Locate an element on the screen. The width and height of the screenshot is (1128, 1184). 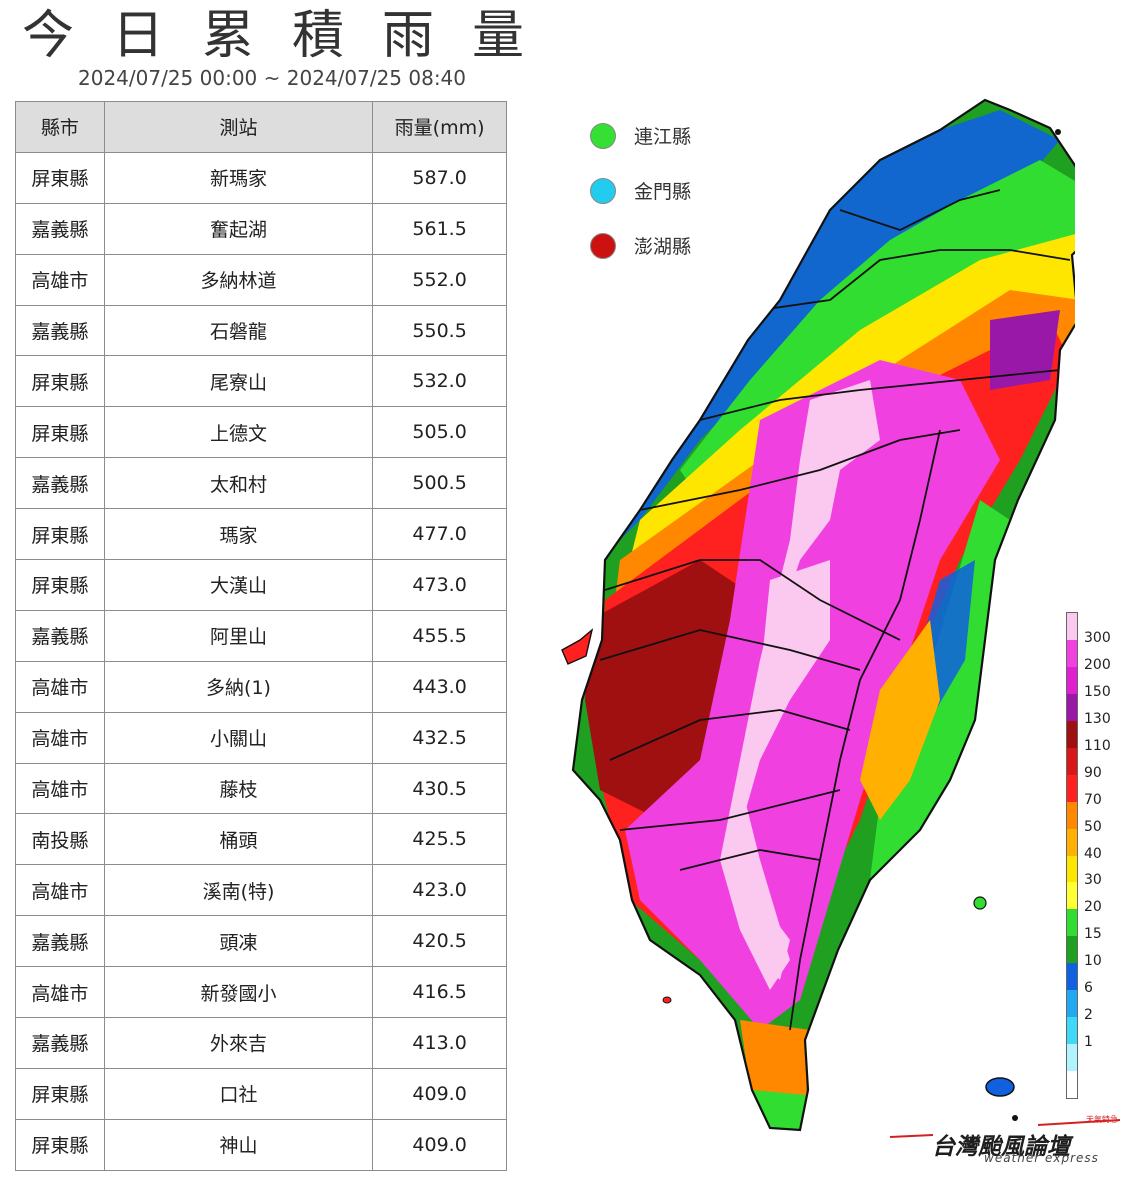
logo-english: weather express is located at coordinates (1041, 1158).